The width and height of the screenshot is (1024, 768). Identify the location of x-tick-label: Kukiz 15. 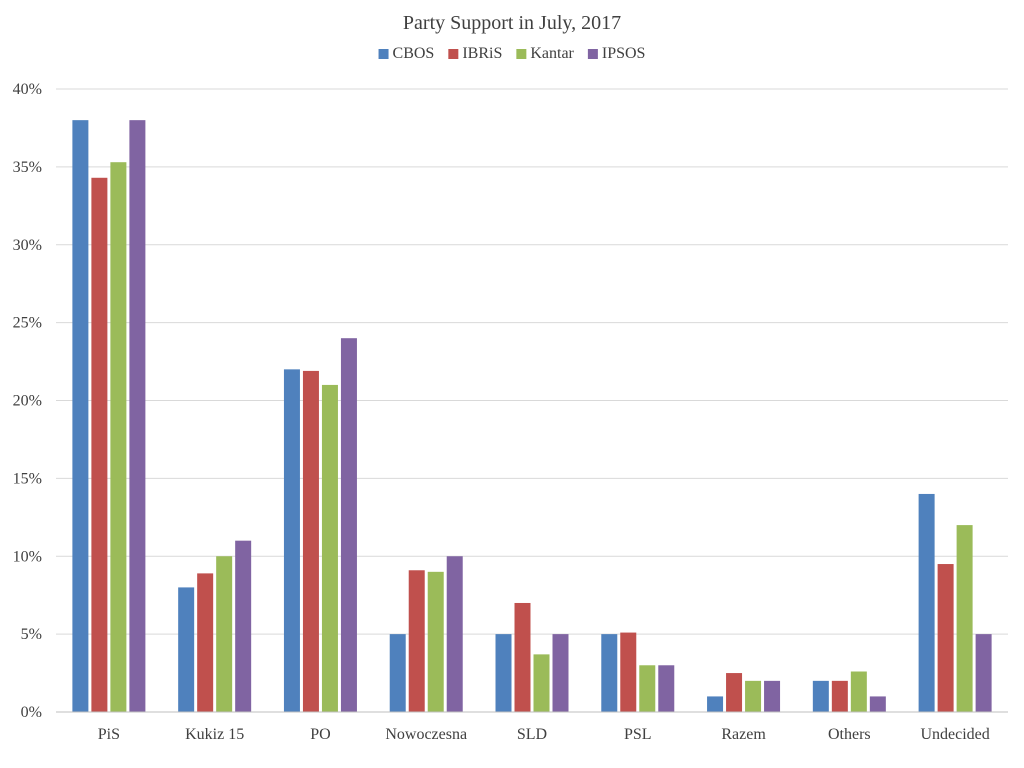
(214, 734).